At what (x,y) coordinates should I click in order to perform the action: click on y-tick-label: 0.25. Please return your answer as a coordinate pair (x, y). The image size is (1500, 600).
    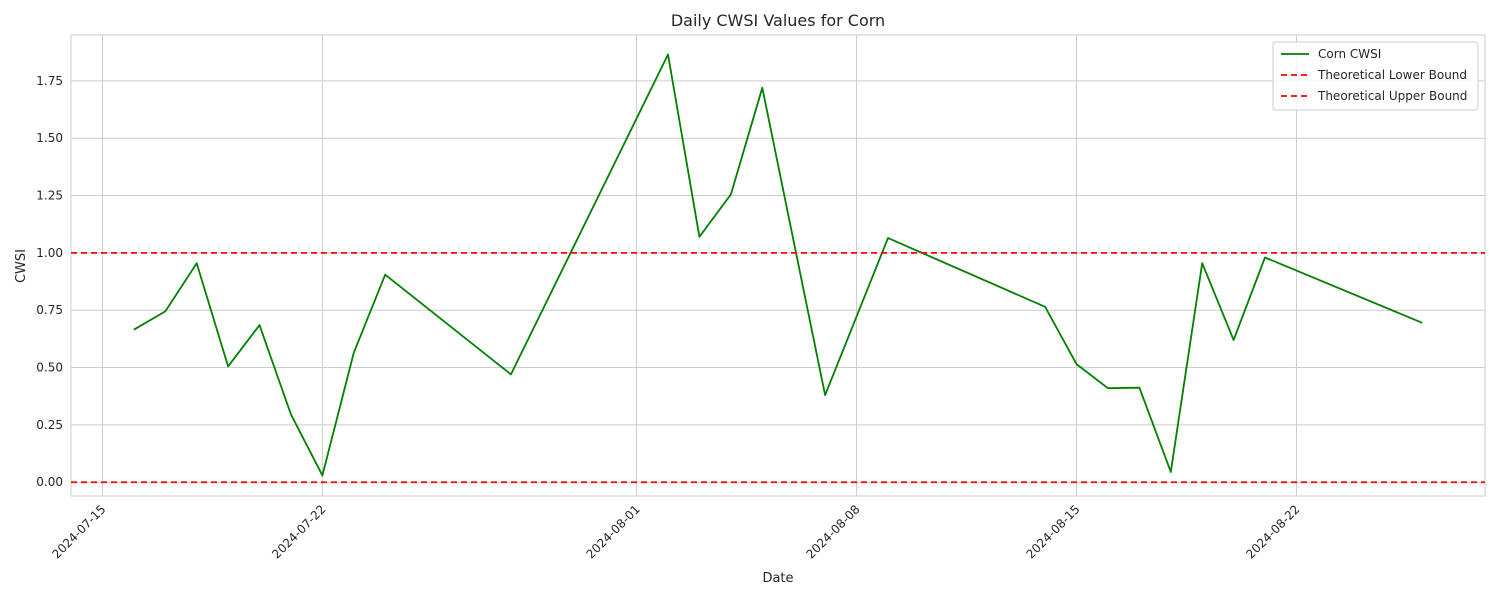
    Looking at the image, I should click on (49, 425).